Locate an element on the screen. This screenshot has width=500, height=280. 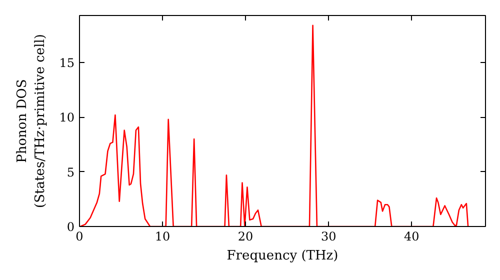
y-tick-label: 5 is located at coordinates (70, 172).